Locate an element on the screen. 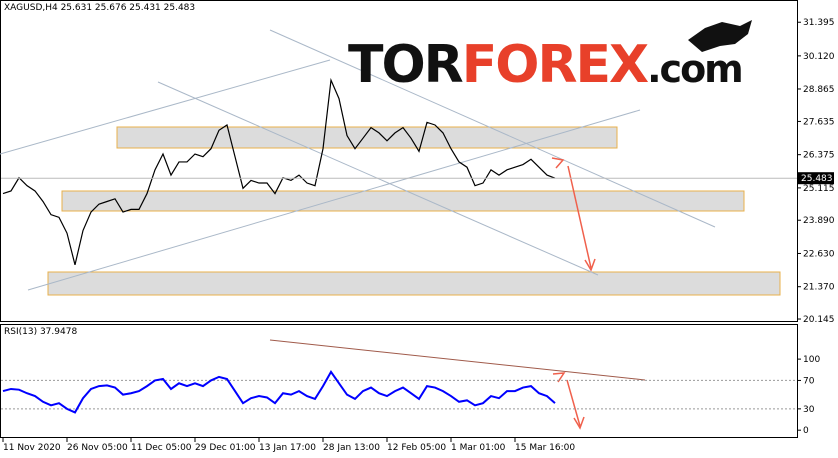 The image size is (838, 458). y-tick-label: 0 is located at coordinates (806, 431).